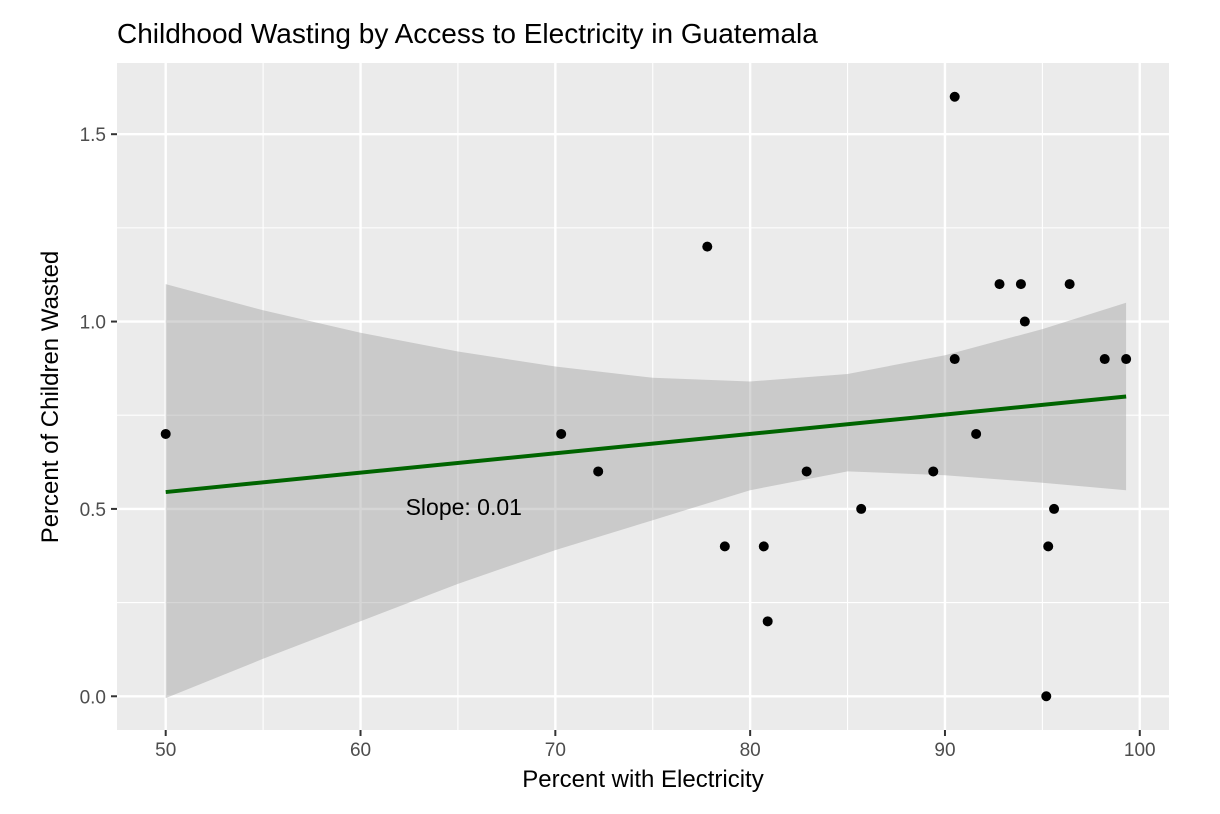 Image resolution: width=1220 pixels, height=814 pixels. Describe the element at coordinates (464, 507) in the screenshot. I see `slope-annotation: Slope: 0.01` at that location.